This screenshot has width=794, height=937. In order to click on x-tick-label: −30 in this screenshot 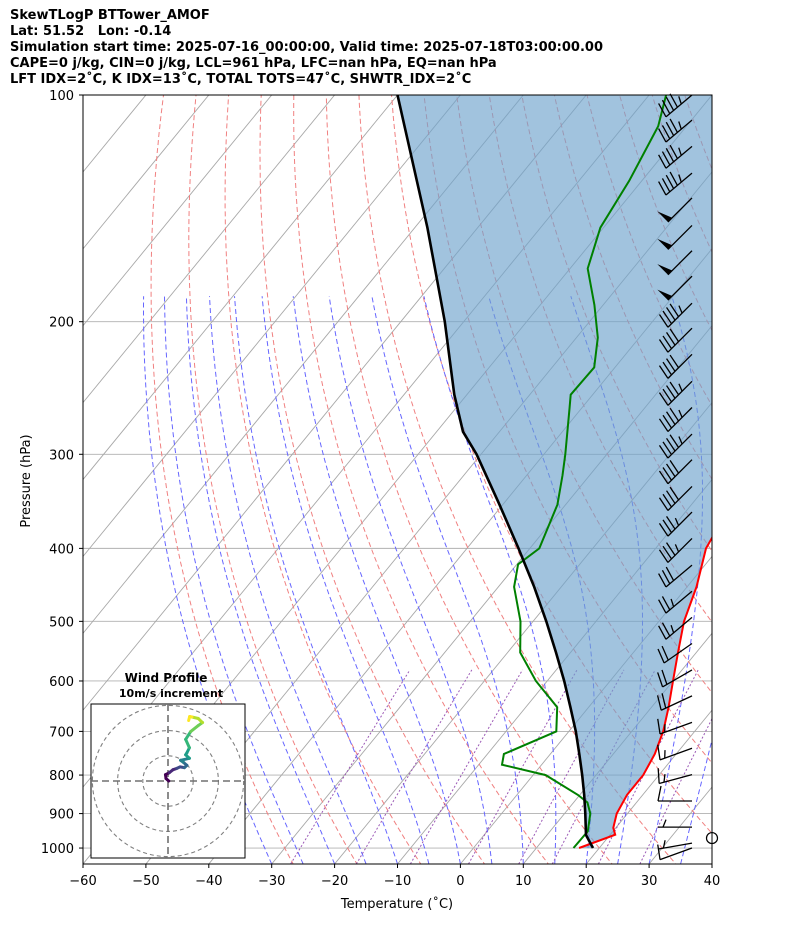, I will do `click(271, 881)`.